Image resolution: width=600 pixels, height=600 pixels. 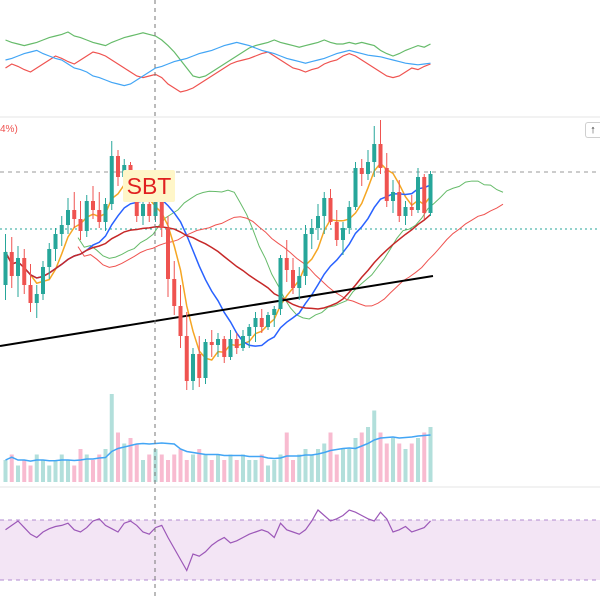 I want to click on annotation-label: SBT, so click(x=149, y=186).